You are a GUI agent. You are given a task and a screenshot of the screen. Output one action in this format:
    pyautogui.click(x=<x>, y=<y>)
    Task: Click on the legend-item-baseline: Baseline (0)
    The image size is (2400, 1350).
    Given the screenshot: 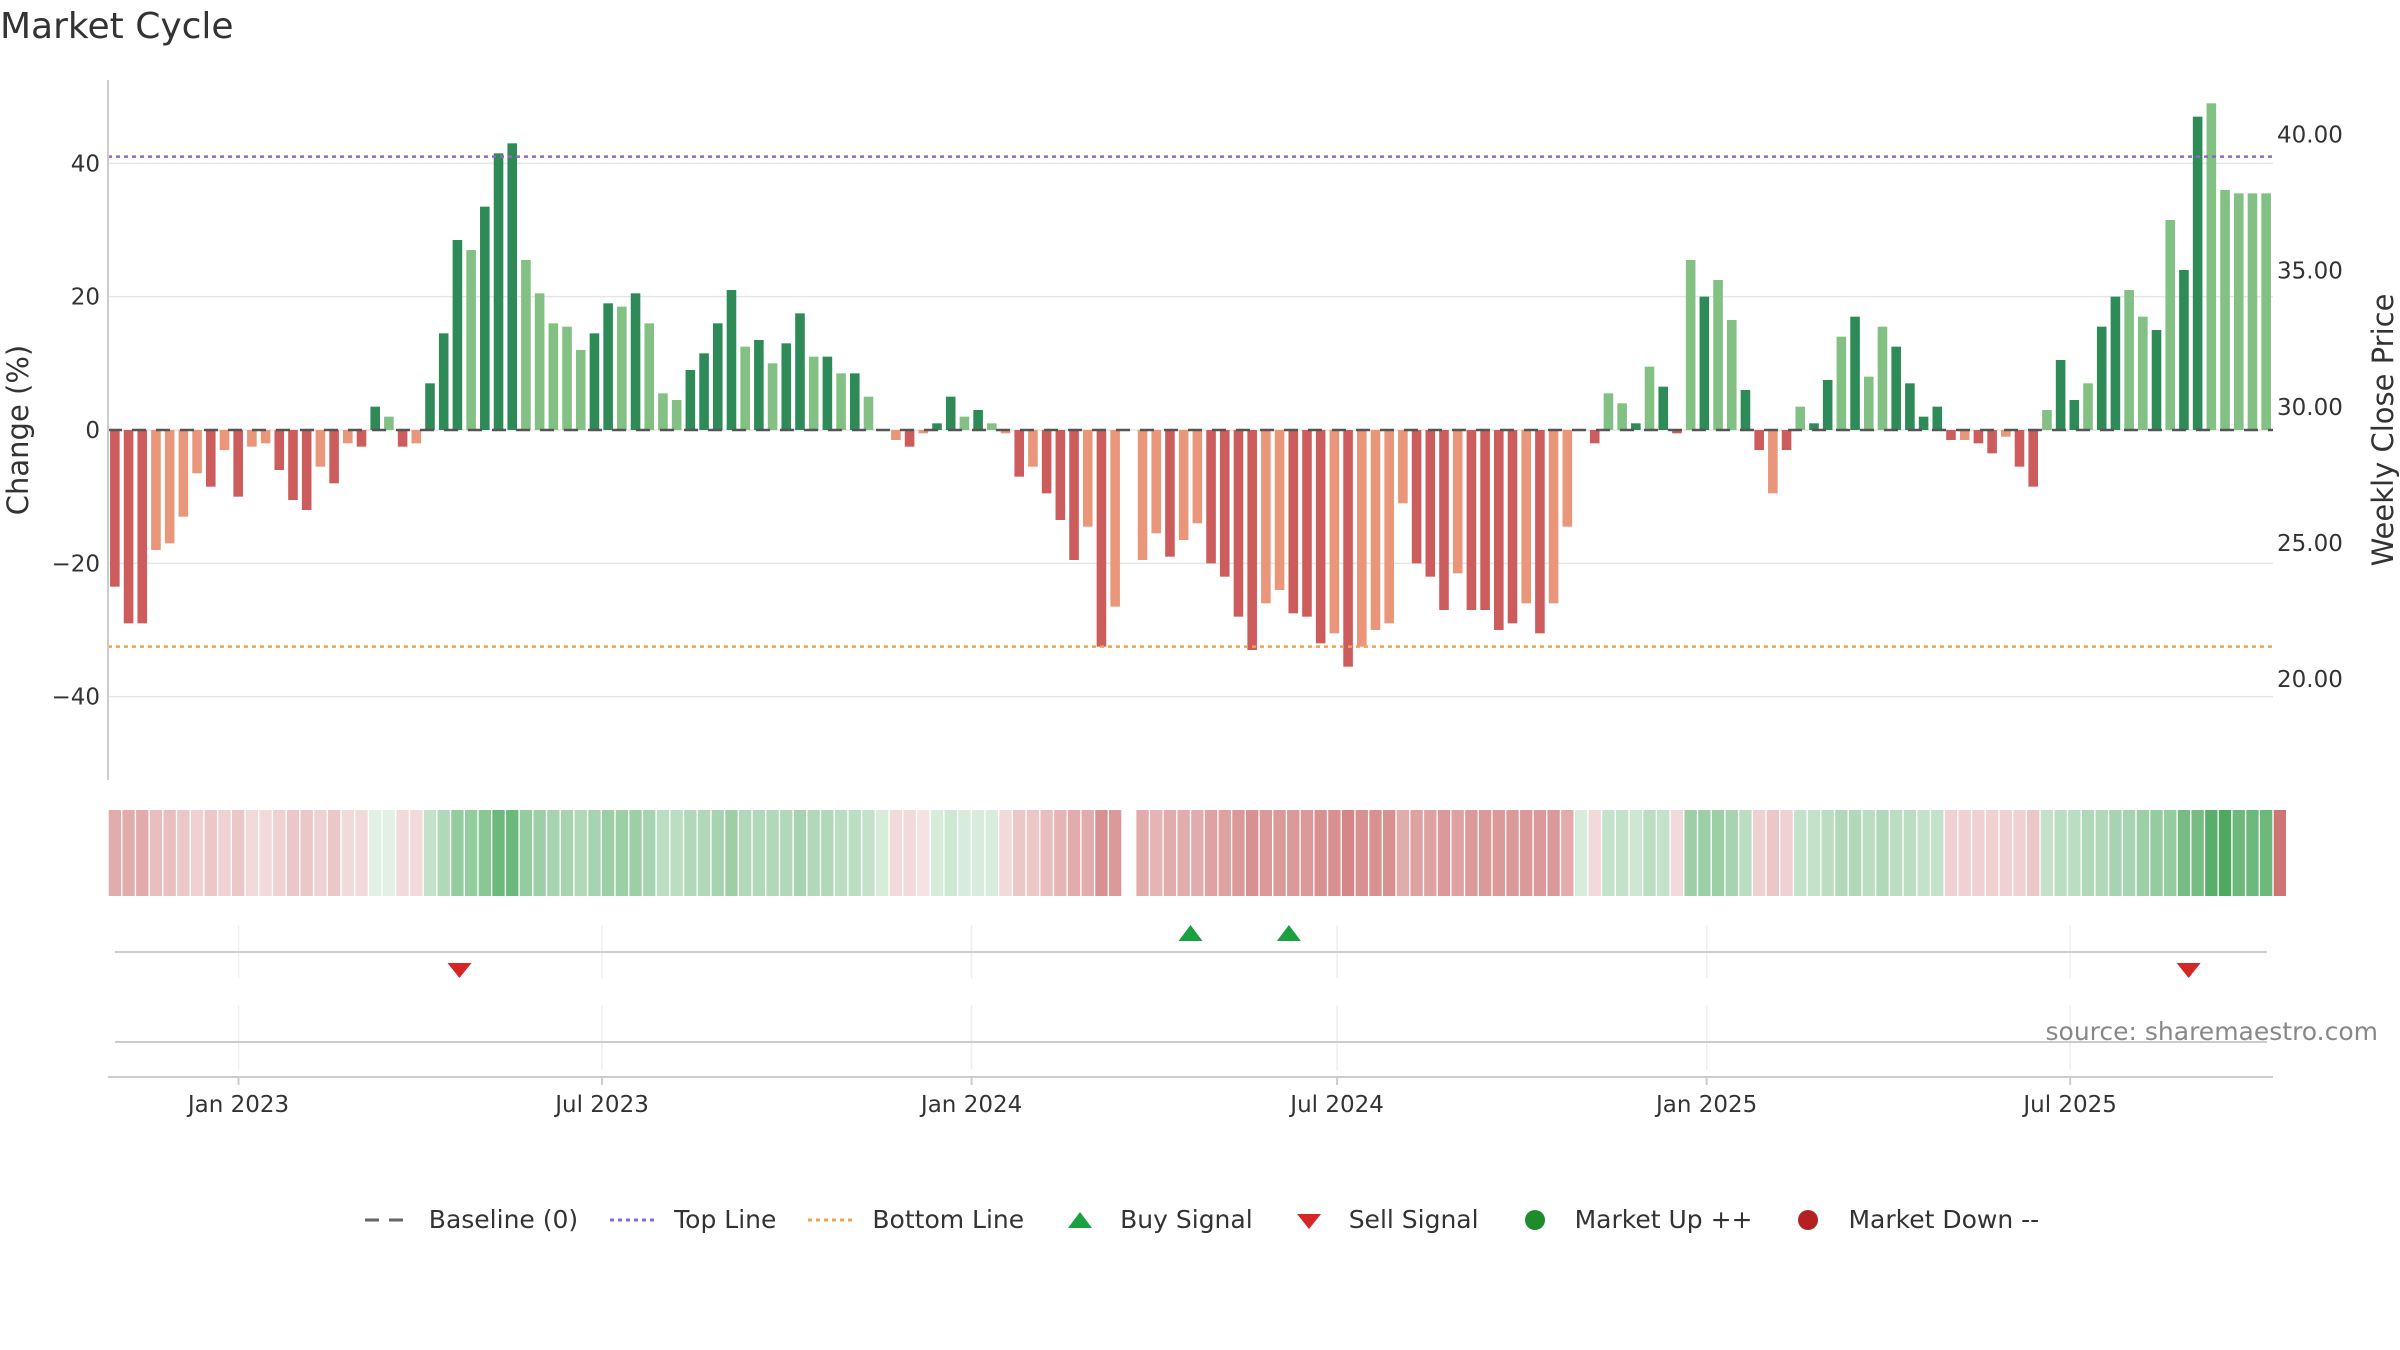 What is the action you would take?
    pyautogui.click(x=469, y=1219)
    